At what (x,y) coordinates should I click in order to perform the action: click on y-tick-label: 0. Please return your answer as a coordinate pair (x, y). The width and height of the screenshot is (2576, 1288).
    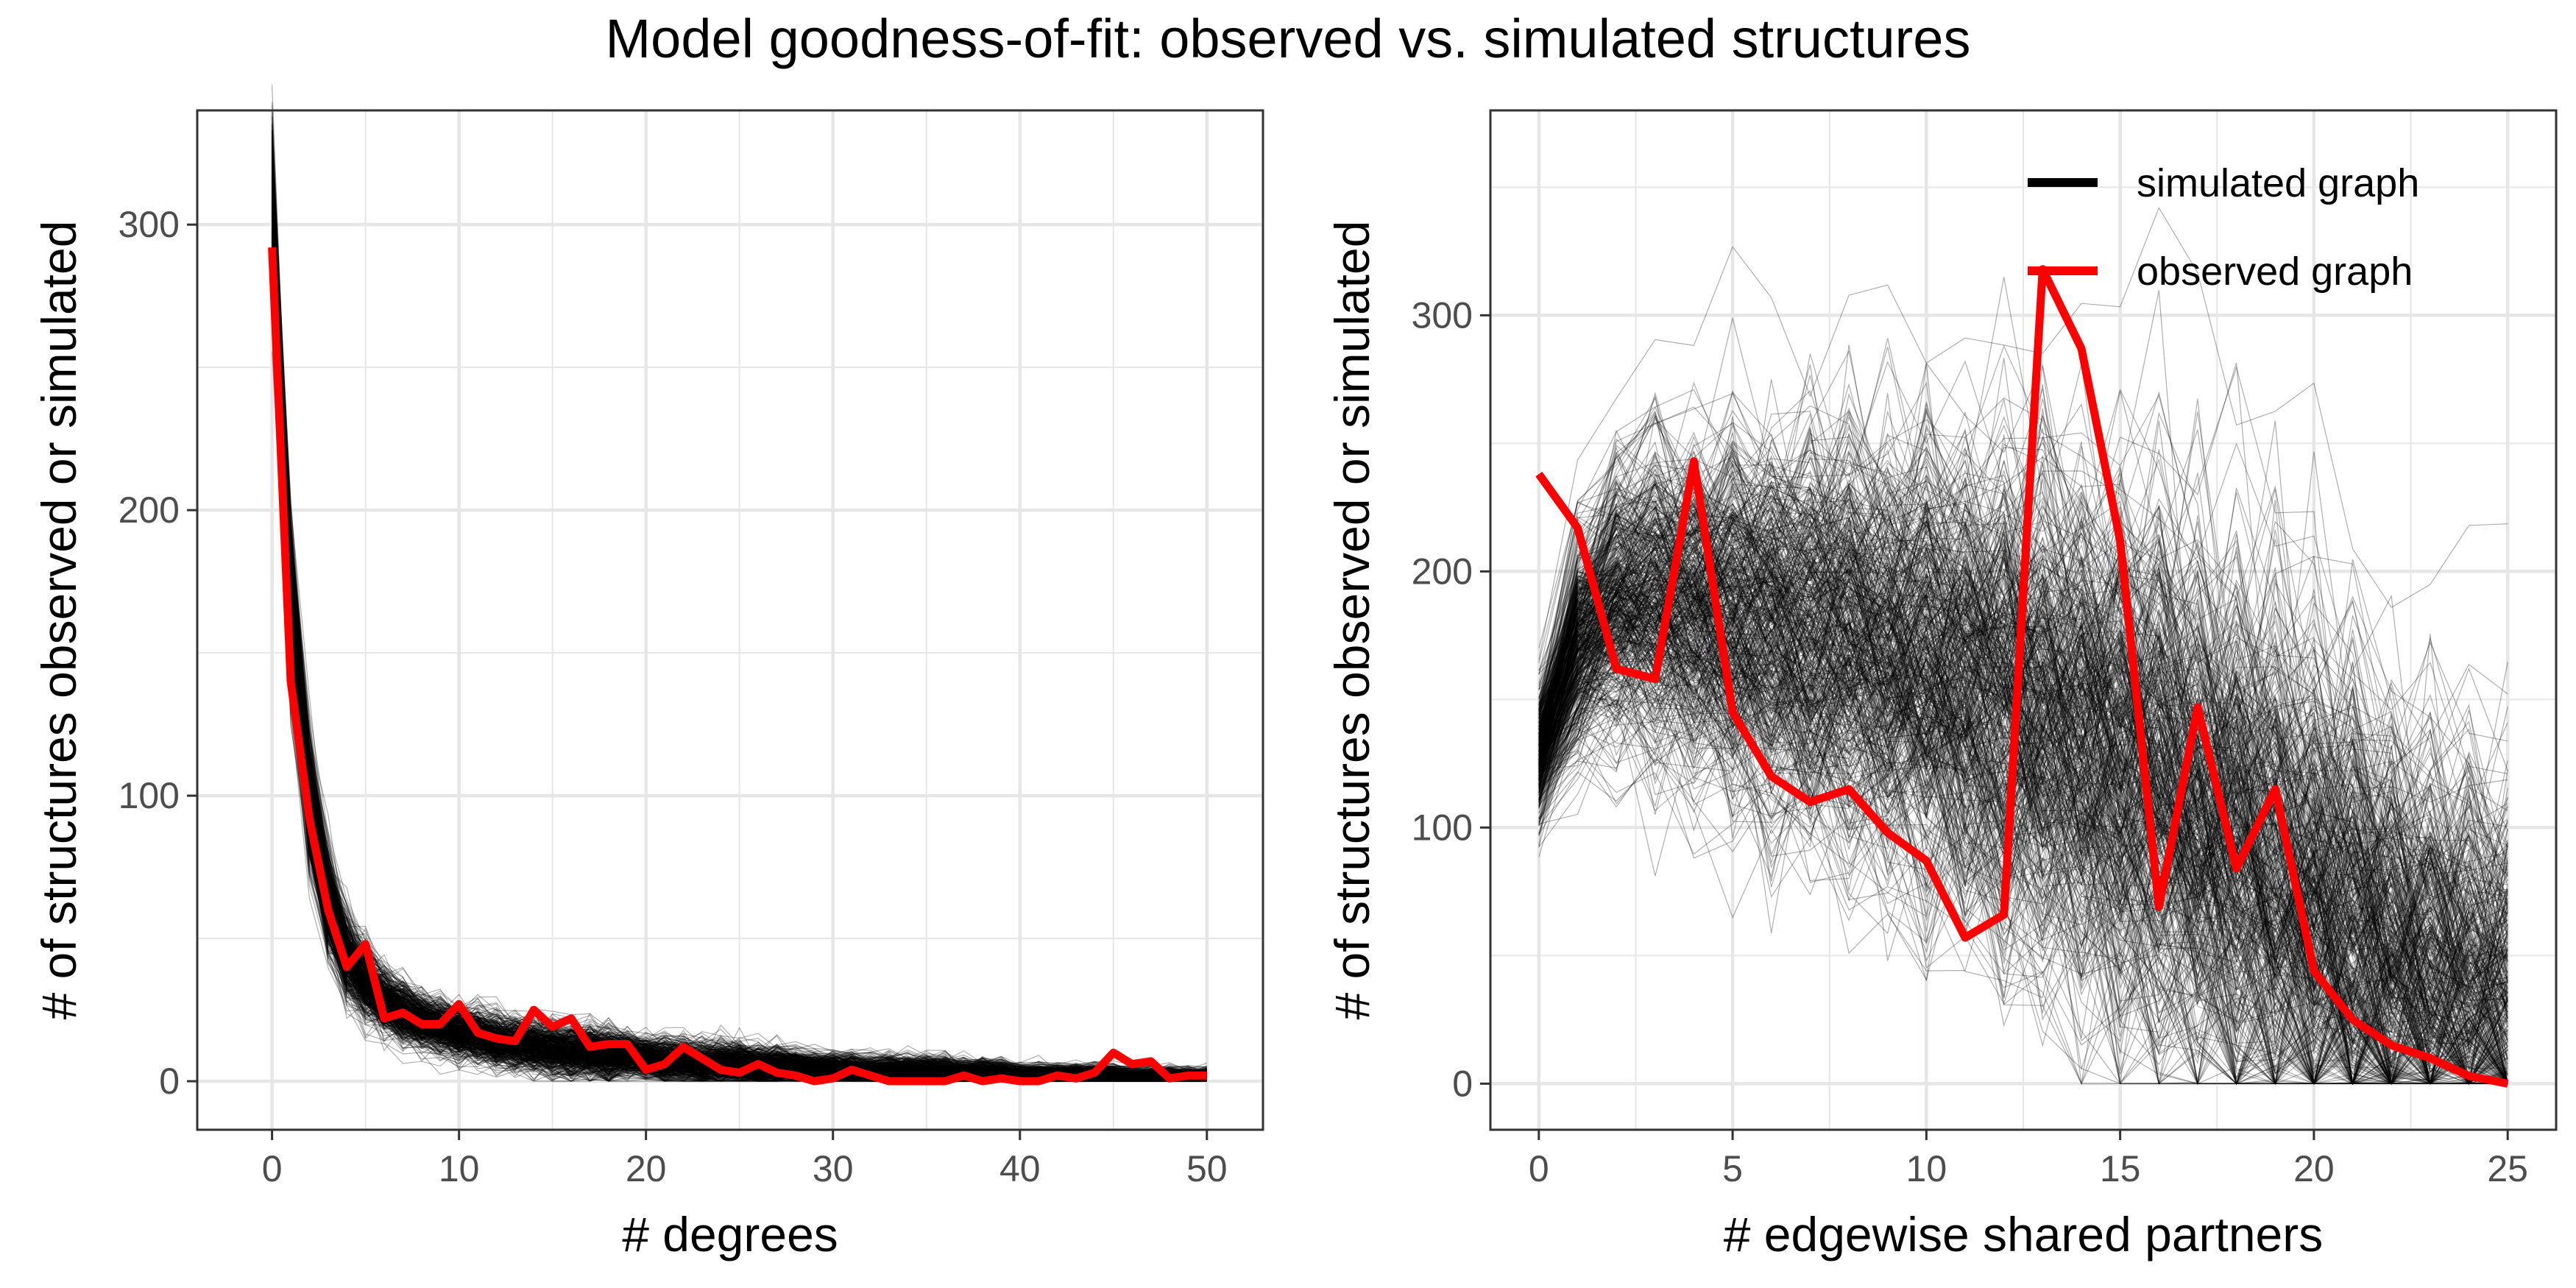
    Looking at the image, I should click on (1462, 1083).